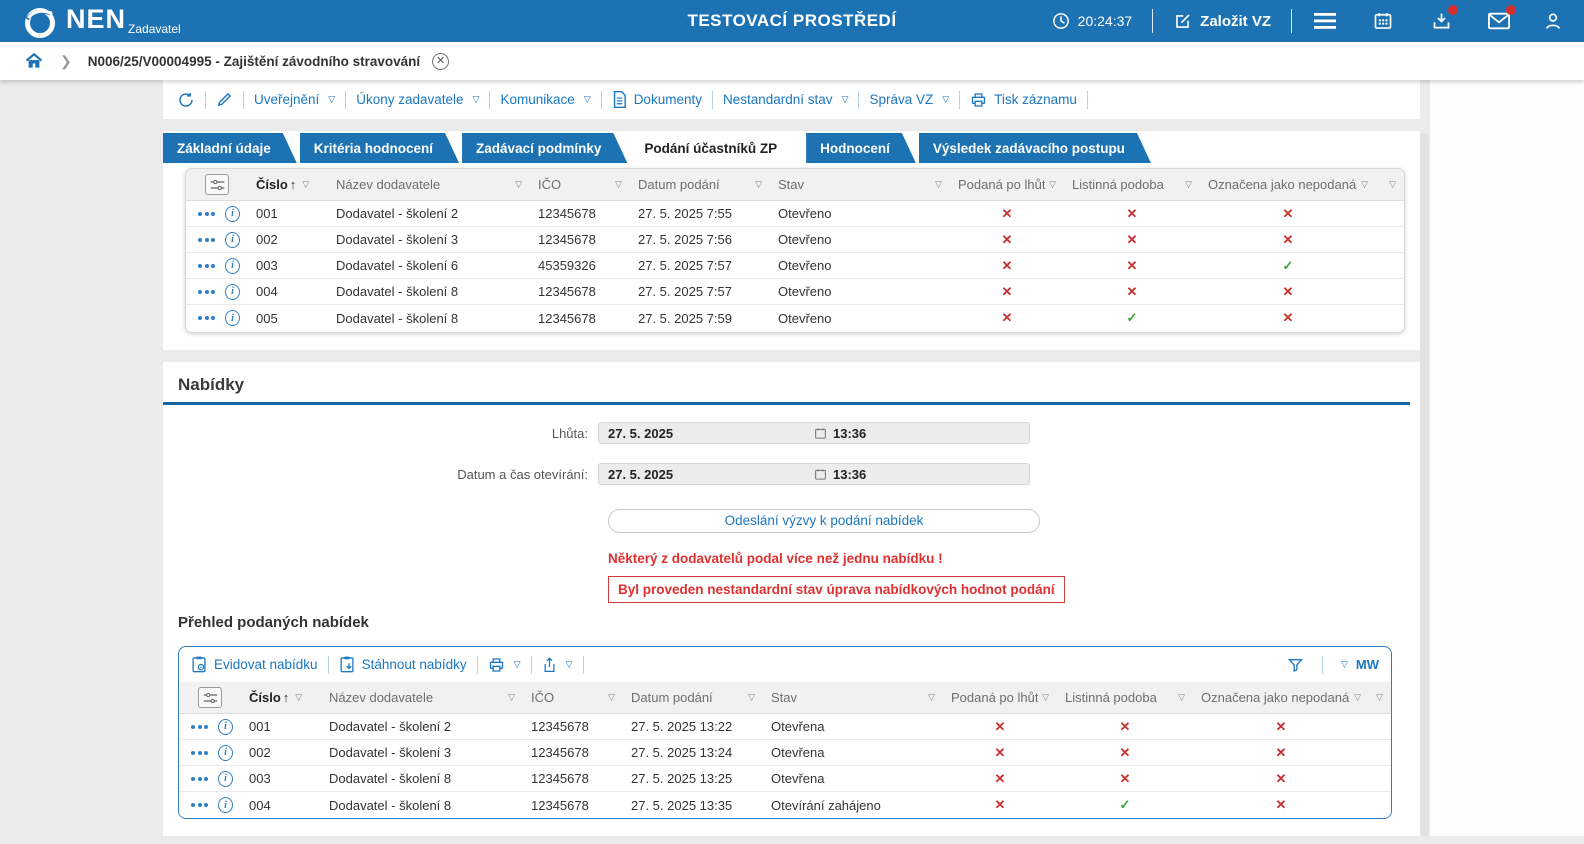 This screenshot has width=1584, height=844. What do you see at coordinates (288, 184) in the screenshot?
I see `column-header: Číslo ↑ ▽` at bounding box center [288, 184].